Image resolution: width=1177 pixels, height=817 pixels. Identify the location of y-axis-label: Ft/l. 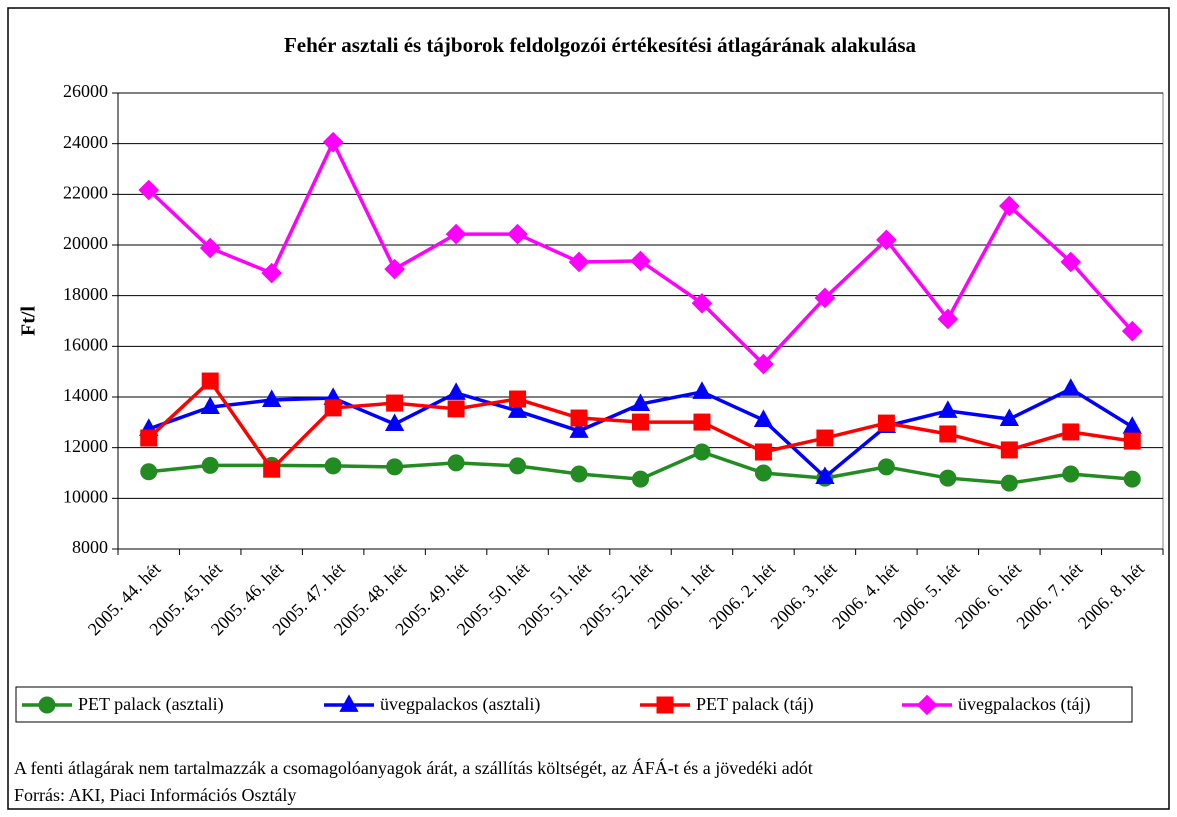
(29, 321).